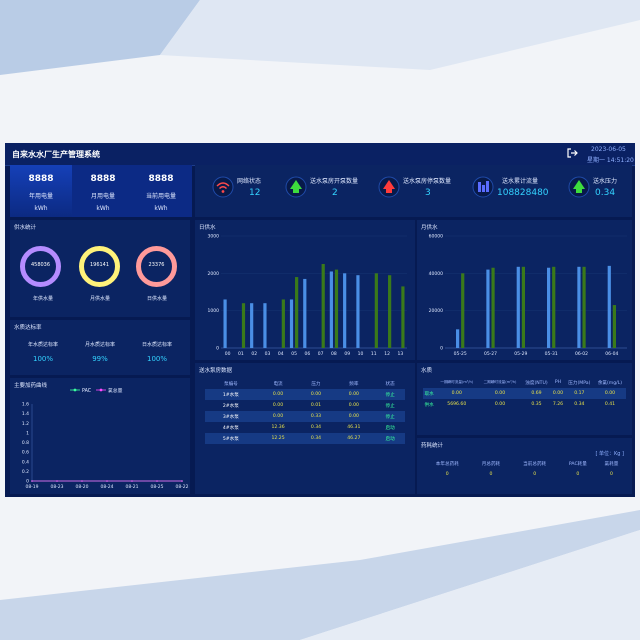 Image resolution: width=640 pixels, height=640 pixels. I want to click on table-row: 取水 0.00 0.00 0.69 0.00 0.17 0.00, so click(524, 393).